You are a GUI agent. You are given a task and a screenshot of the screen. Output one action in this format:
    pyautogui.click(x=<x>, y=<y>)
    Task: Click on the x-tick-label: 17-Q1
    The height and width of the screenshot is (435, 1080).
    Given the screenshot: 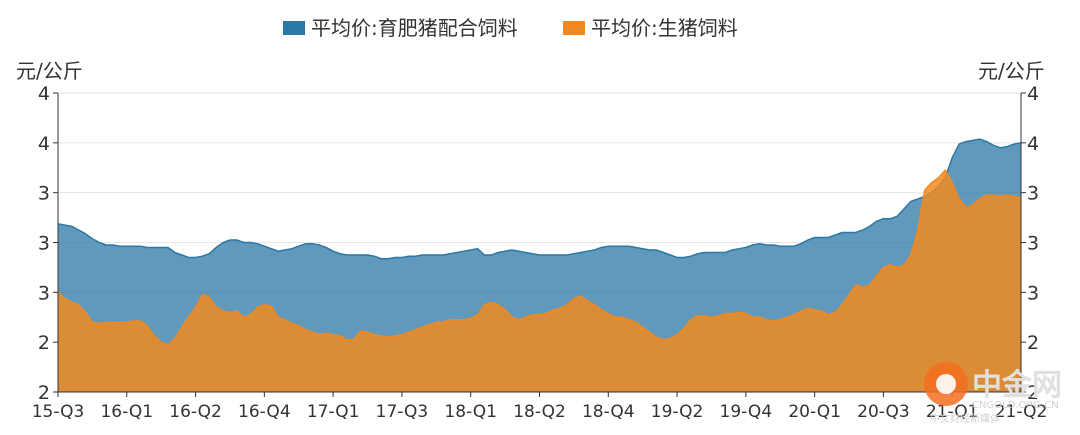 What is the action you would take?
    pyautogui.click(x=333, y=412)
    